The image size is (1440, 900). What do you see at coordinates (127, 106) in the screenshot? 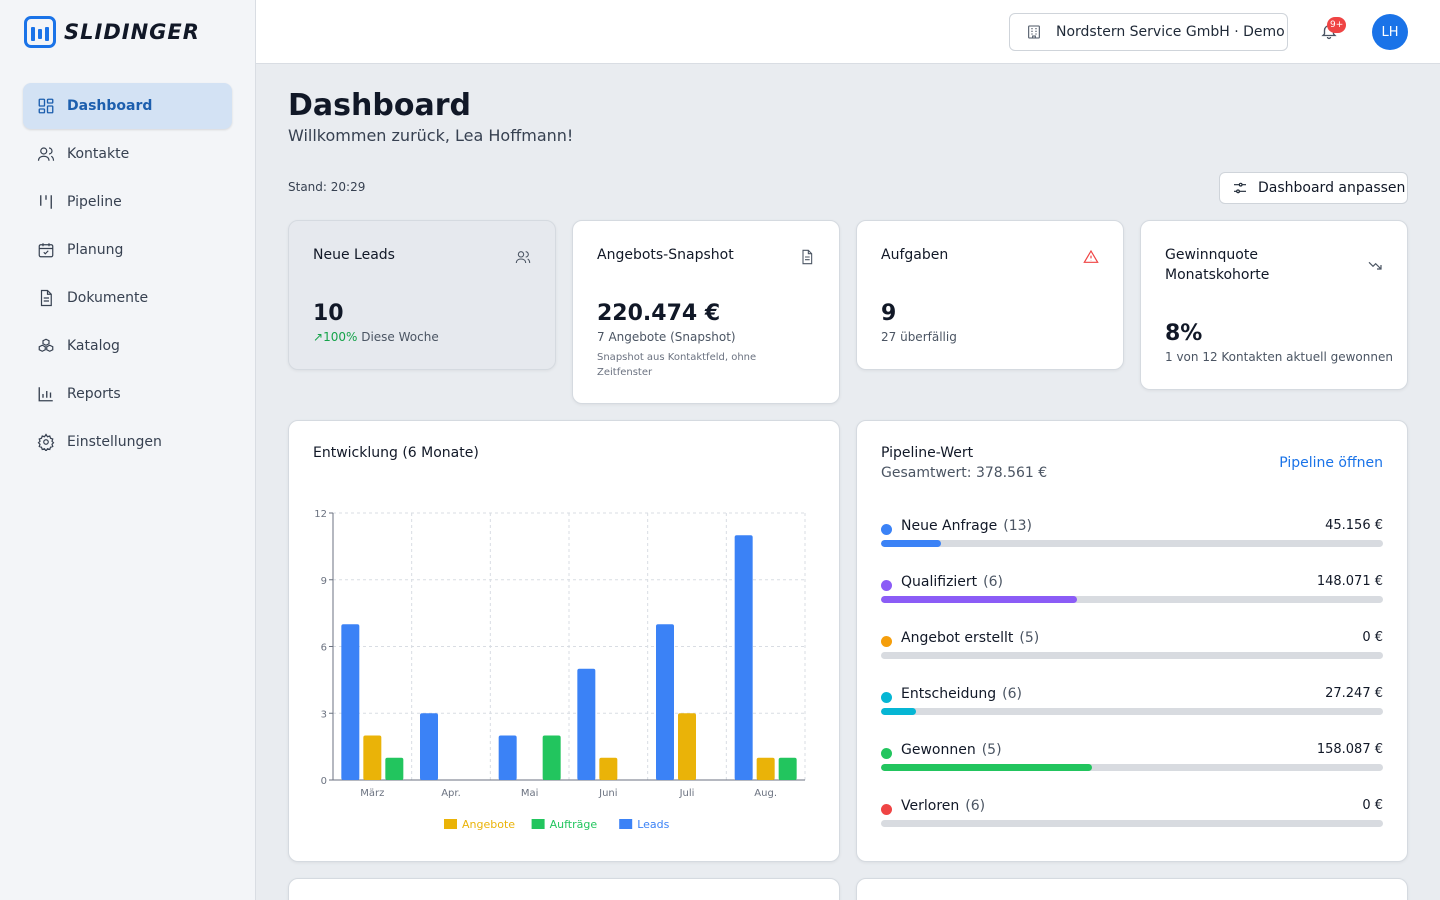
I see `sidebar-item-dashboard: Dashboard` at bounding box center [127, 106].